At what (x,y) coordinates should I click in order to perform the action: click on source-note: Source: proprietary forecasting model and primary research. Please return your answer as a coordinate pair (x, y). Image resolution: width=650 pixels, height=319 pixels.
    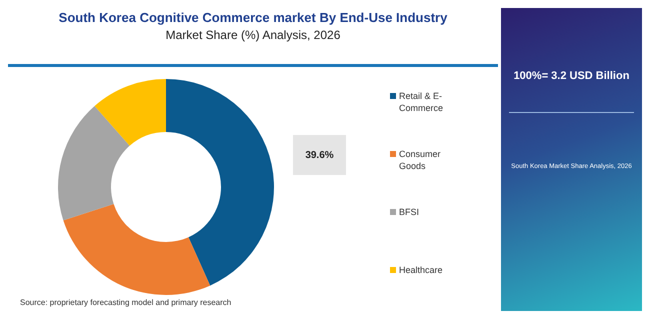
    Looking at the image, I should click on (126, 302).